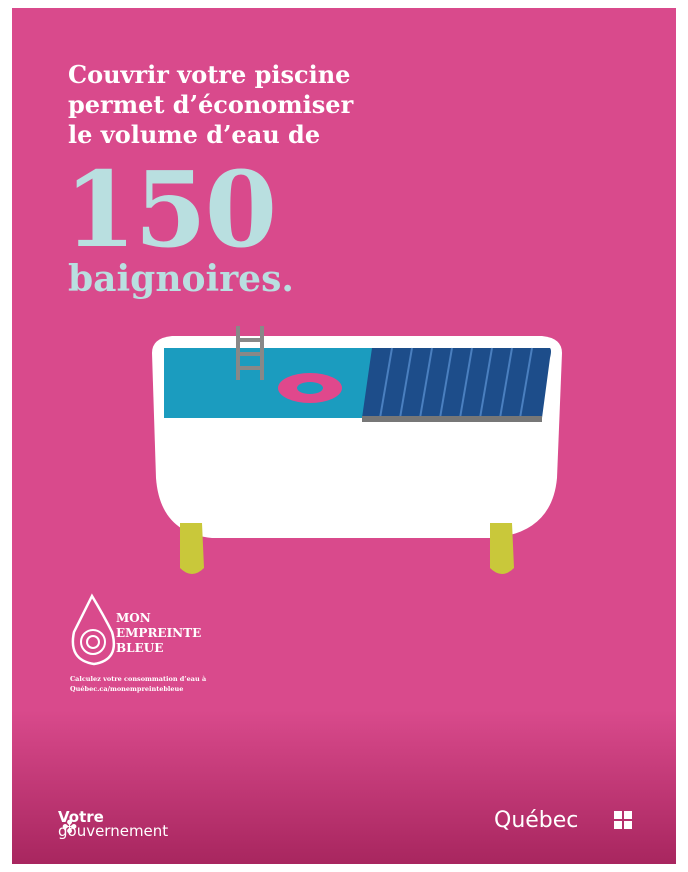 The width and height of the screenshot is (688, 872). I want to click on footer-left: gouvernement, so click(113, 831).